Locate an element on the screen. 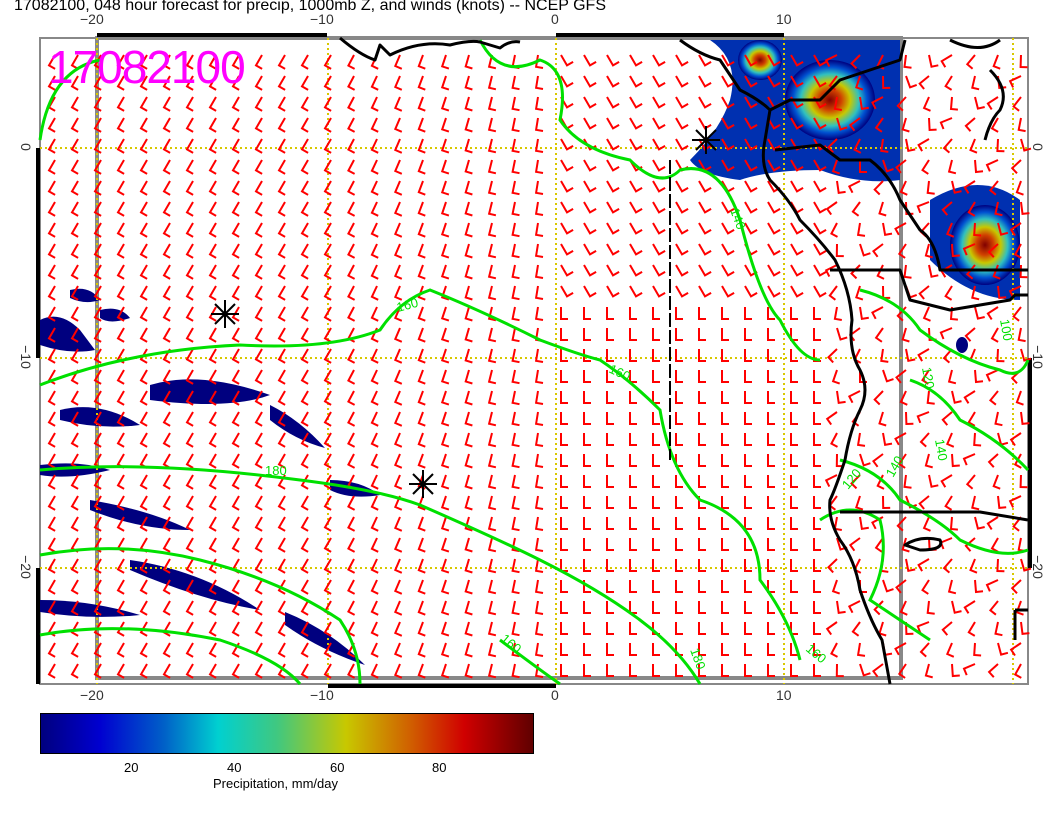 The height and width of the screenshot is (816, 1056). lon-tick-bottom: 0 is located at coordinates (555, 695).